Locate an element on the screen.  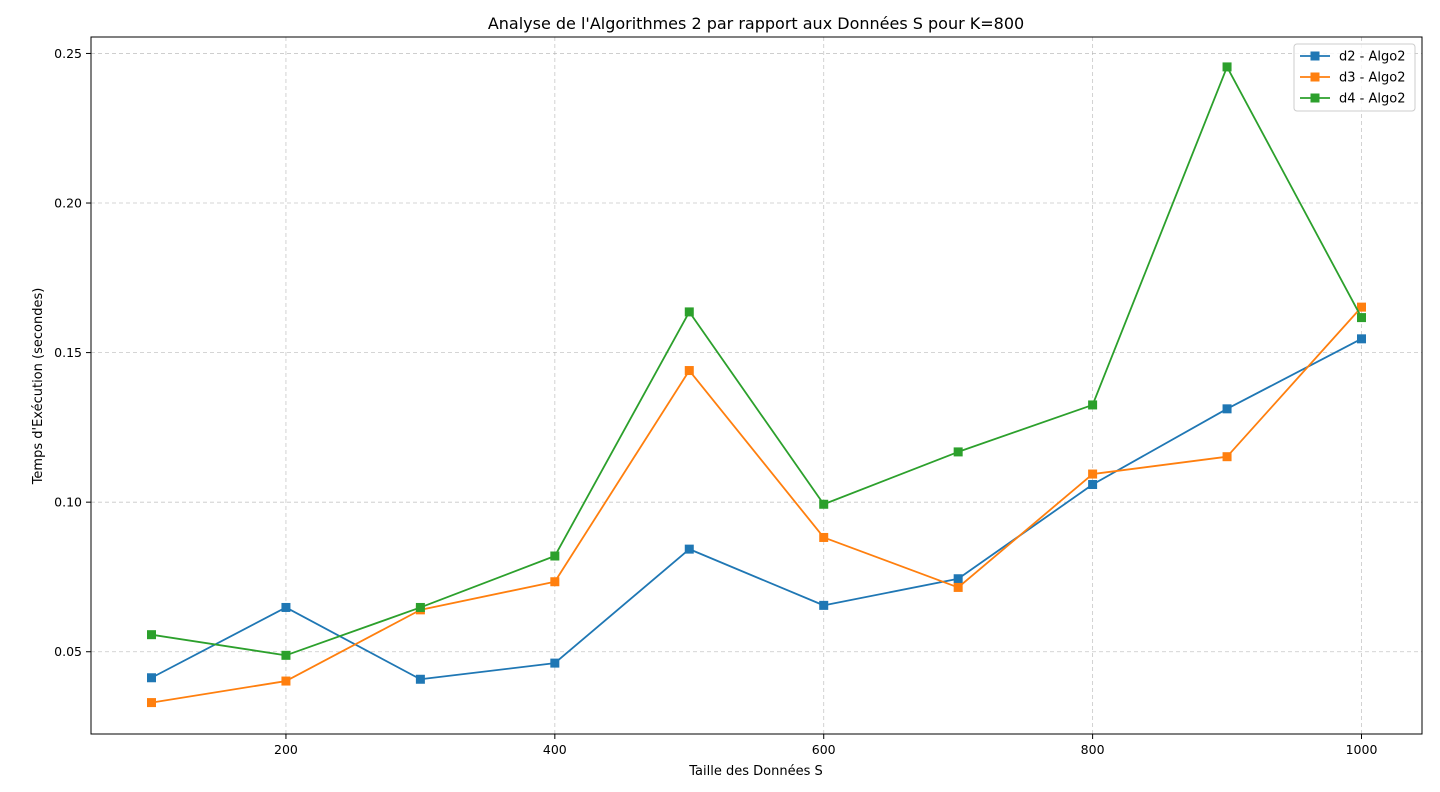
y-tick-label: 0.15 is located at coordinates (68, 352).